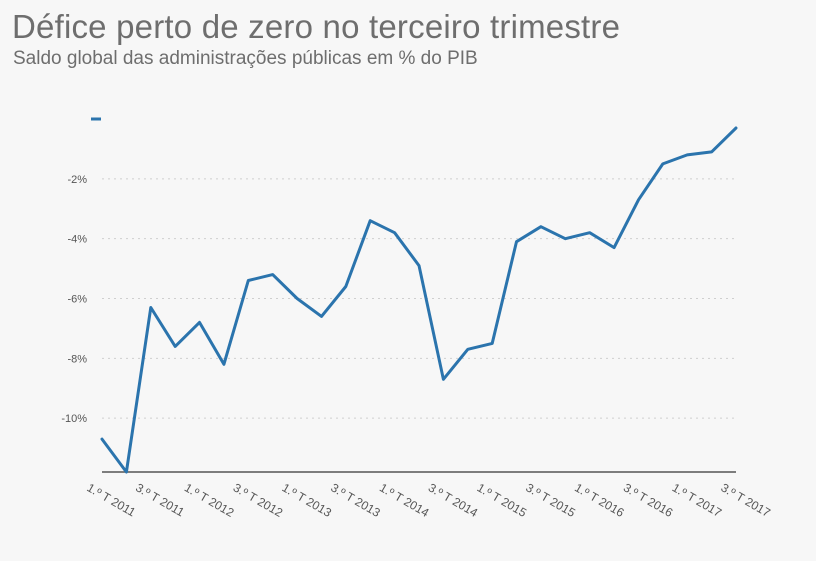  What do you see at coordinates (697, 500) in the screenshot?
I see `x-tick-label: 1.º T 2017` at bounding box center [697, 500].